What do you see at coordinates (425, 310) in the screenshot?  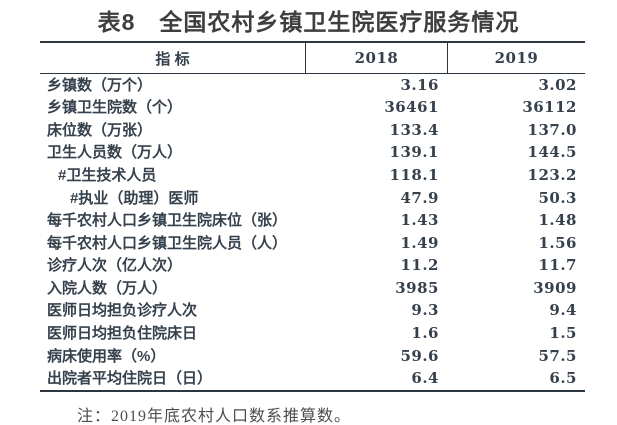 I see `value-2018: 9.3` at bounding box center [425, 310].